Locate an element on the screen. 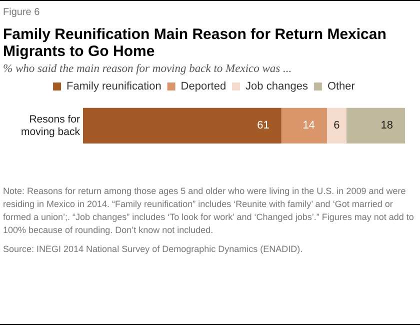  legend-label: Other is located at coordinates (341, 86).